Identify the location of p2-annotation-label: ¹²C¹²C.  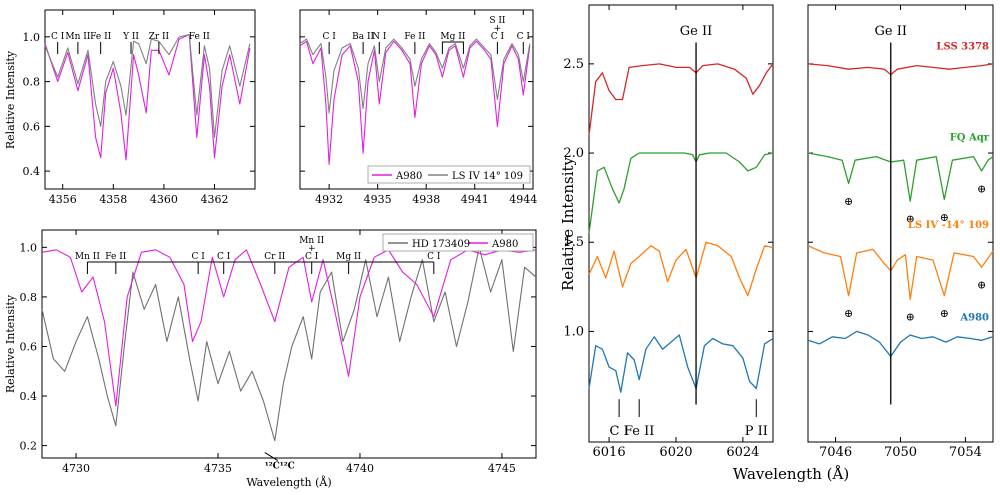
(280, 467).